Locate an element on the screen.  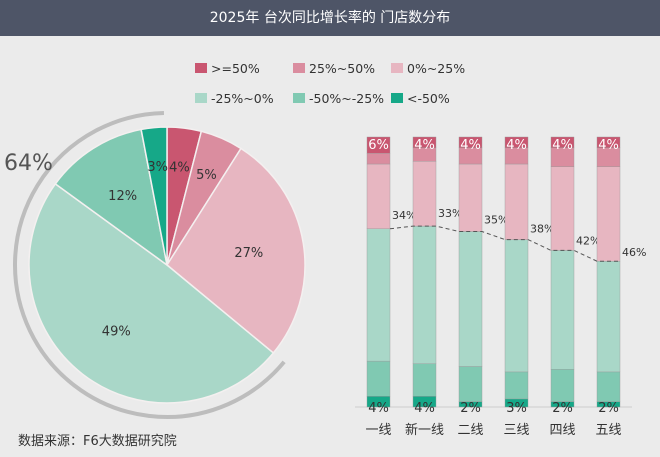
pie-slice-label: 4% is located at coordinates (179, 167).